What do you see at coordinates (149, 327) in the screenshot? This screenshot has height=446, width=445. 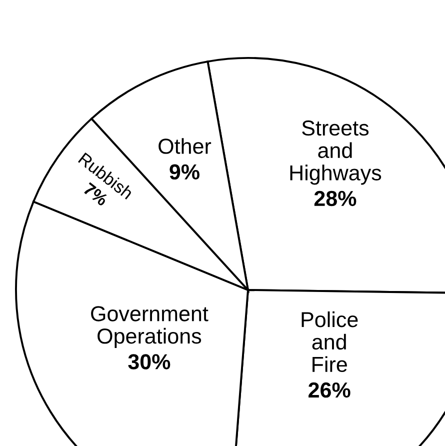 I see `slice-label: Government Operations` at bounding box center [149, 327].